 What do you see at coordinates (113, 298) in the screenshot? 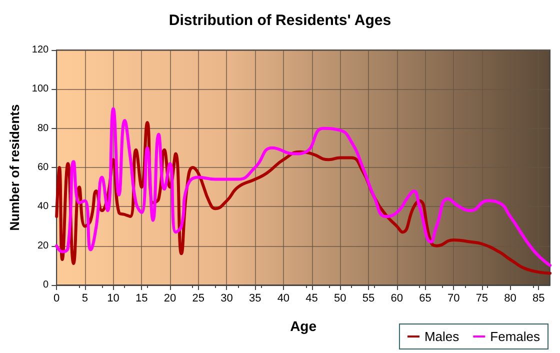
I see `x-tick-label: 10` at bounding box center [113, 298].